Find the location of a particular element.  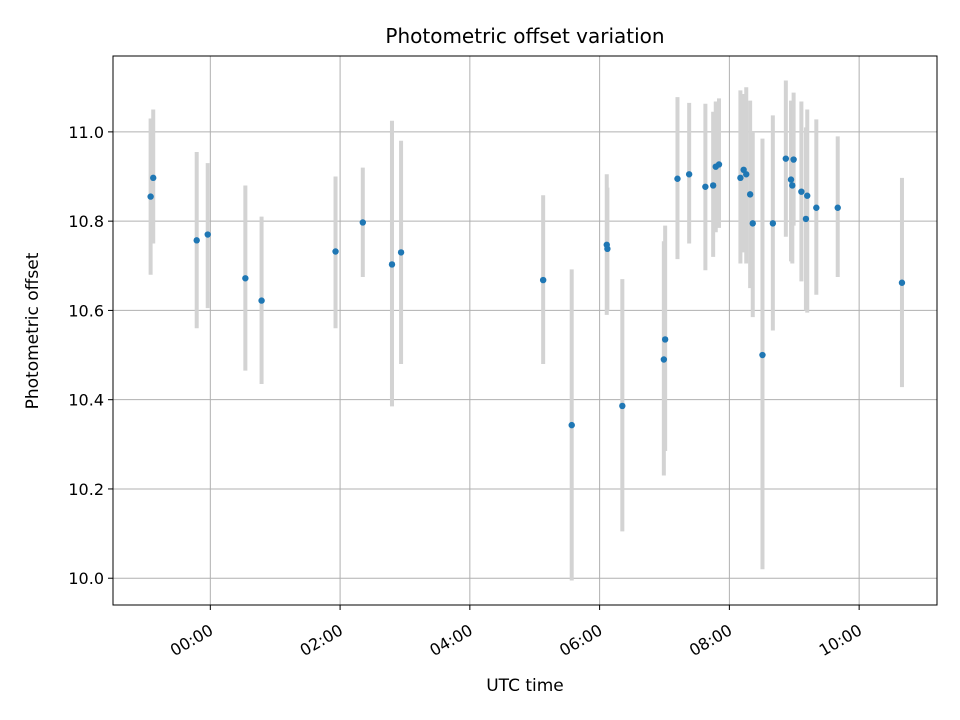

x-axis-label: UTC time is located at coordinates (525, 686).